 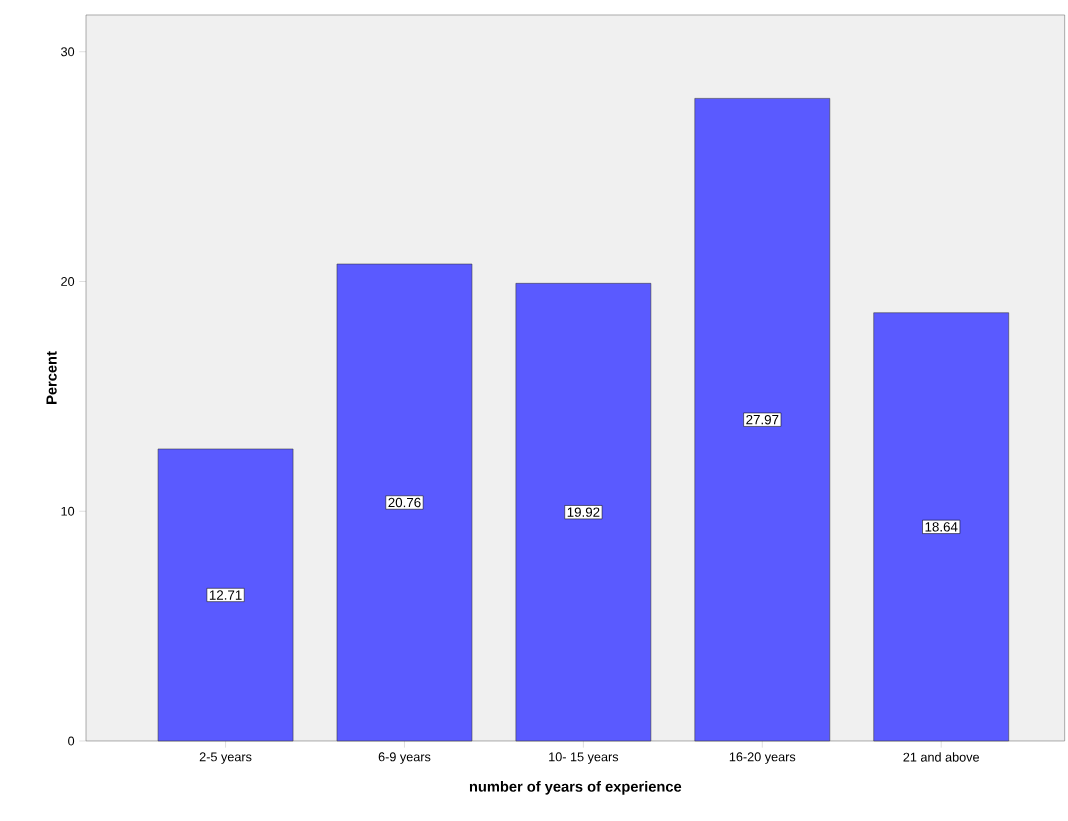 What do you see at coordinates (71, 741) in the screenshot?
I see `y-tick-label: 0` at bounding box center [71, 741].